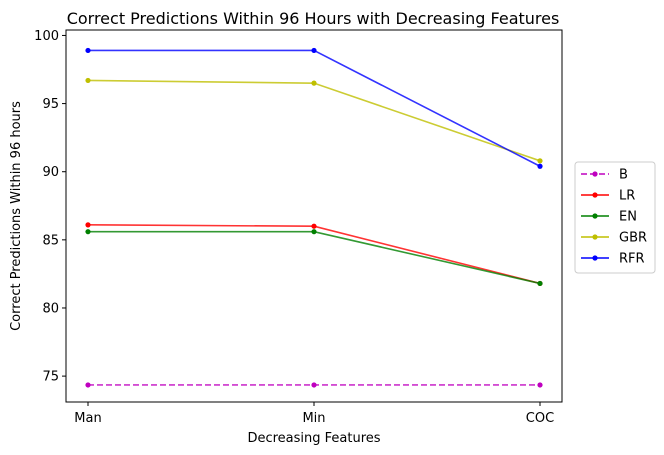 Image resolution: width=664 pixels, height=455 pixels. Describe the element at coordinates (633, 238) in the screenshot. I see `legend-label-gbr: GBR` at that location.